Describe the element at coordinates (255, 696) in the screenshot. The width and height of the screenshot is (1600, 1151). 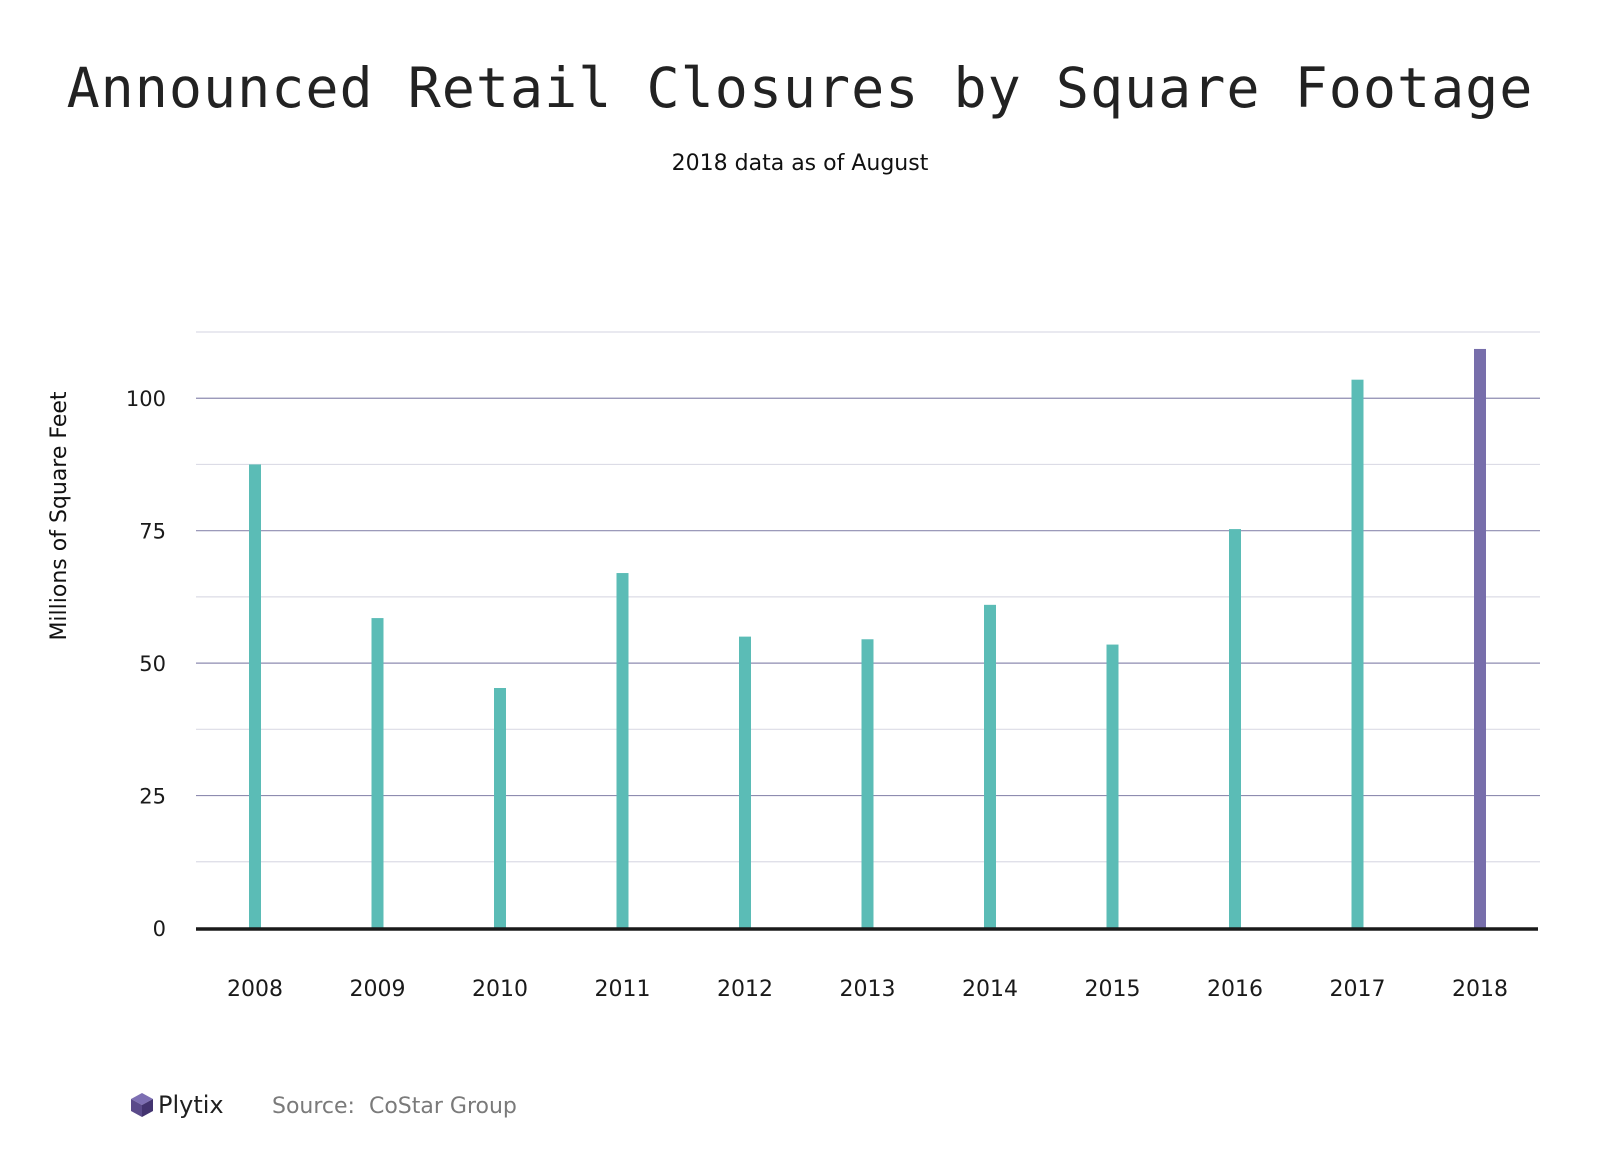
I see `bar-2008` at that location.